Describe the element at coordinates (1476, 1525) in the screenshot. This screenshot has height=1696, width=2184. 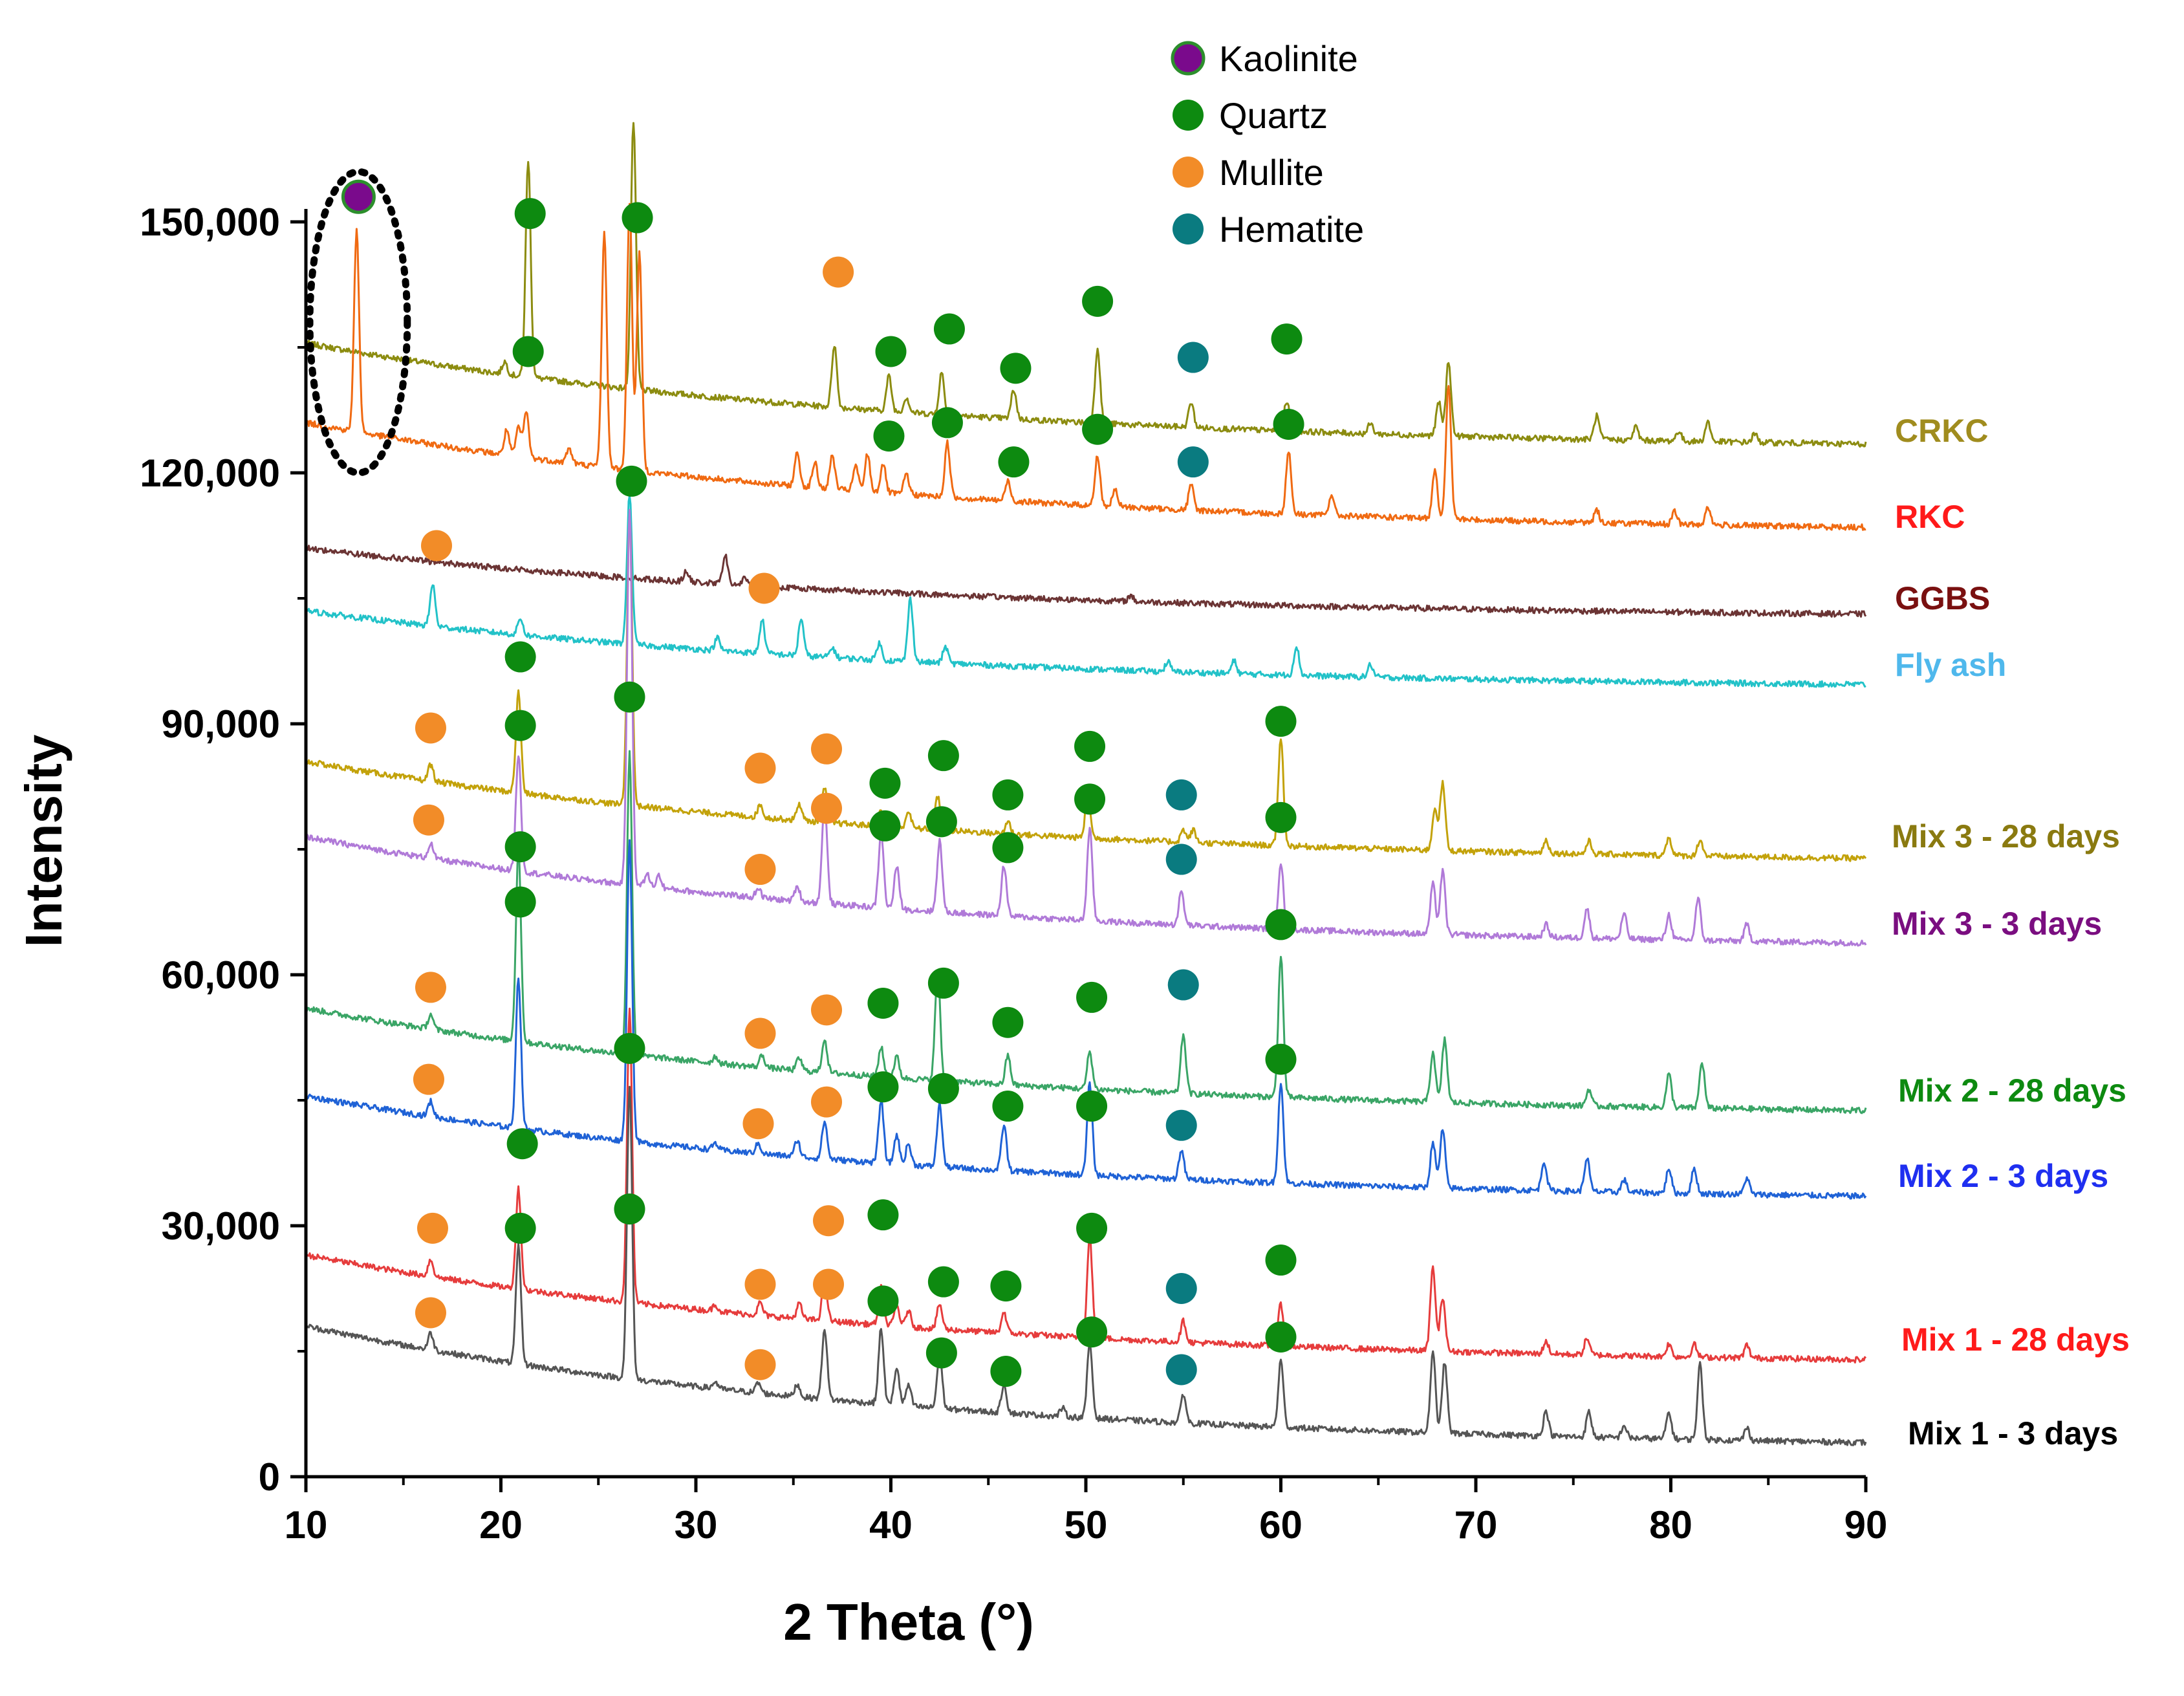
I see `x-tick-label: 70` at that location.